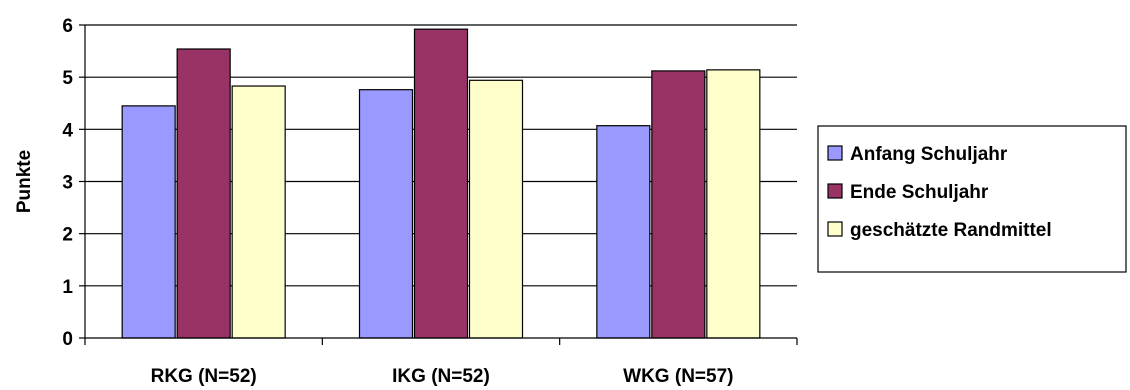  I want to click on y-axis-title: Punkte, so click(24, 181).